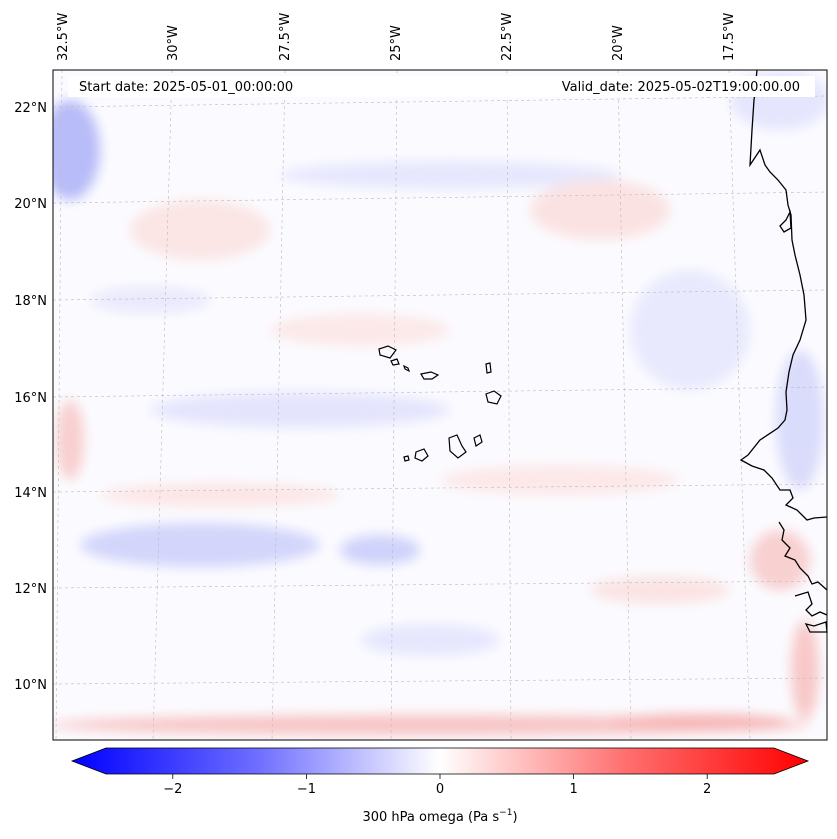  Describe the element at coordinates (440, 761) in the screenshot. I see `colorbar-bar` at that location.